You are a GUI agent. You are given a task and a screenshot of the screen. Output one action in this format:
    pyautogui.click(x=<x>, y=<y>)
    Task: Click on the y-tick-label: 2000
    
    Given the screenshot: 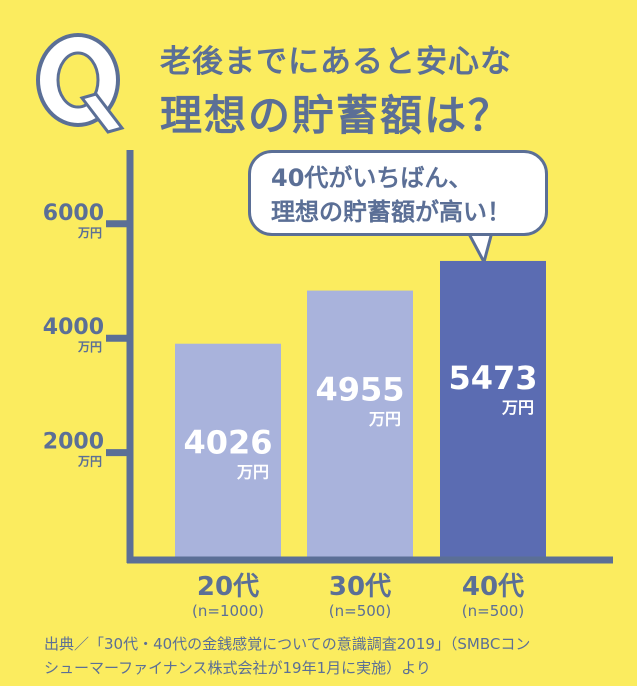 What is the action you would take?
    pyautogui.click(x=73, y=442)
    